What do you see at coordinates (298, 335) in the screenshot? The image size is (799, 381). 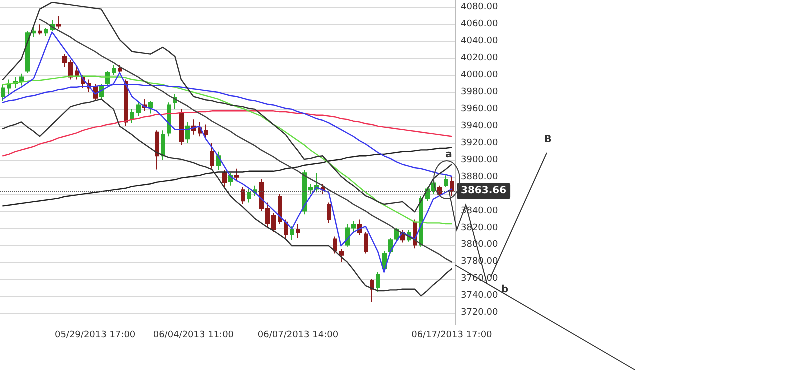 I see `x-tick-label: 06/07/2013 14:00` at bounding box center [298, 335].